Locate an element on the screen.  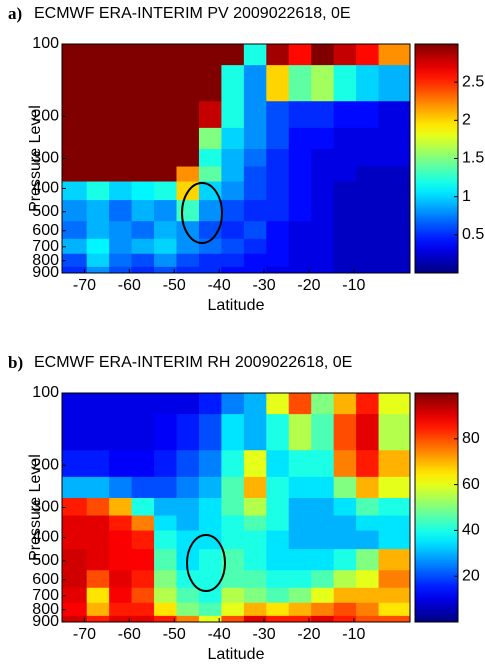
colorbar is located at coordinates (436, 158).